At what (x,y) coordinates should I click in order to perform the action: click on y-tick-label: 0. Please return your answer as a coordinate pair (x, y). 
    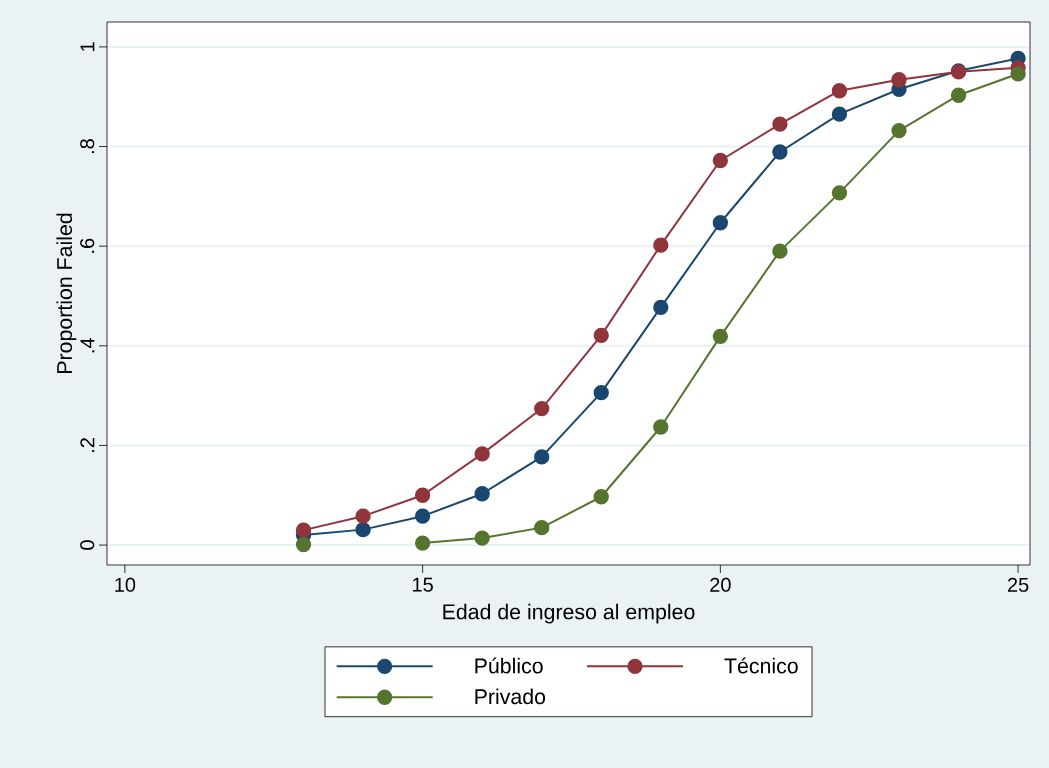
    Looking at the image, I should click on (87, 545).